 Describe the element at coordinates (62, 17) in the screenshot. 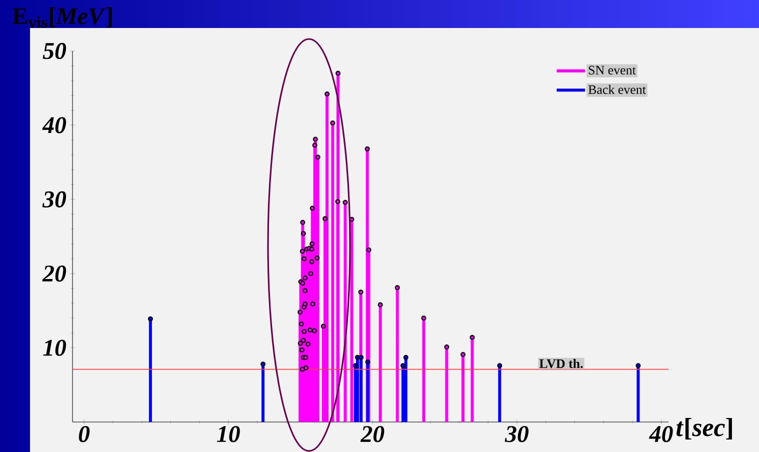

I see `y-axis-title: E$_{vis}$[MeV]` at that location.